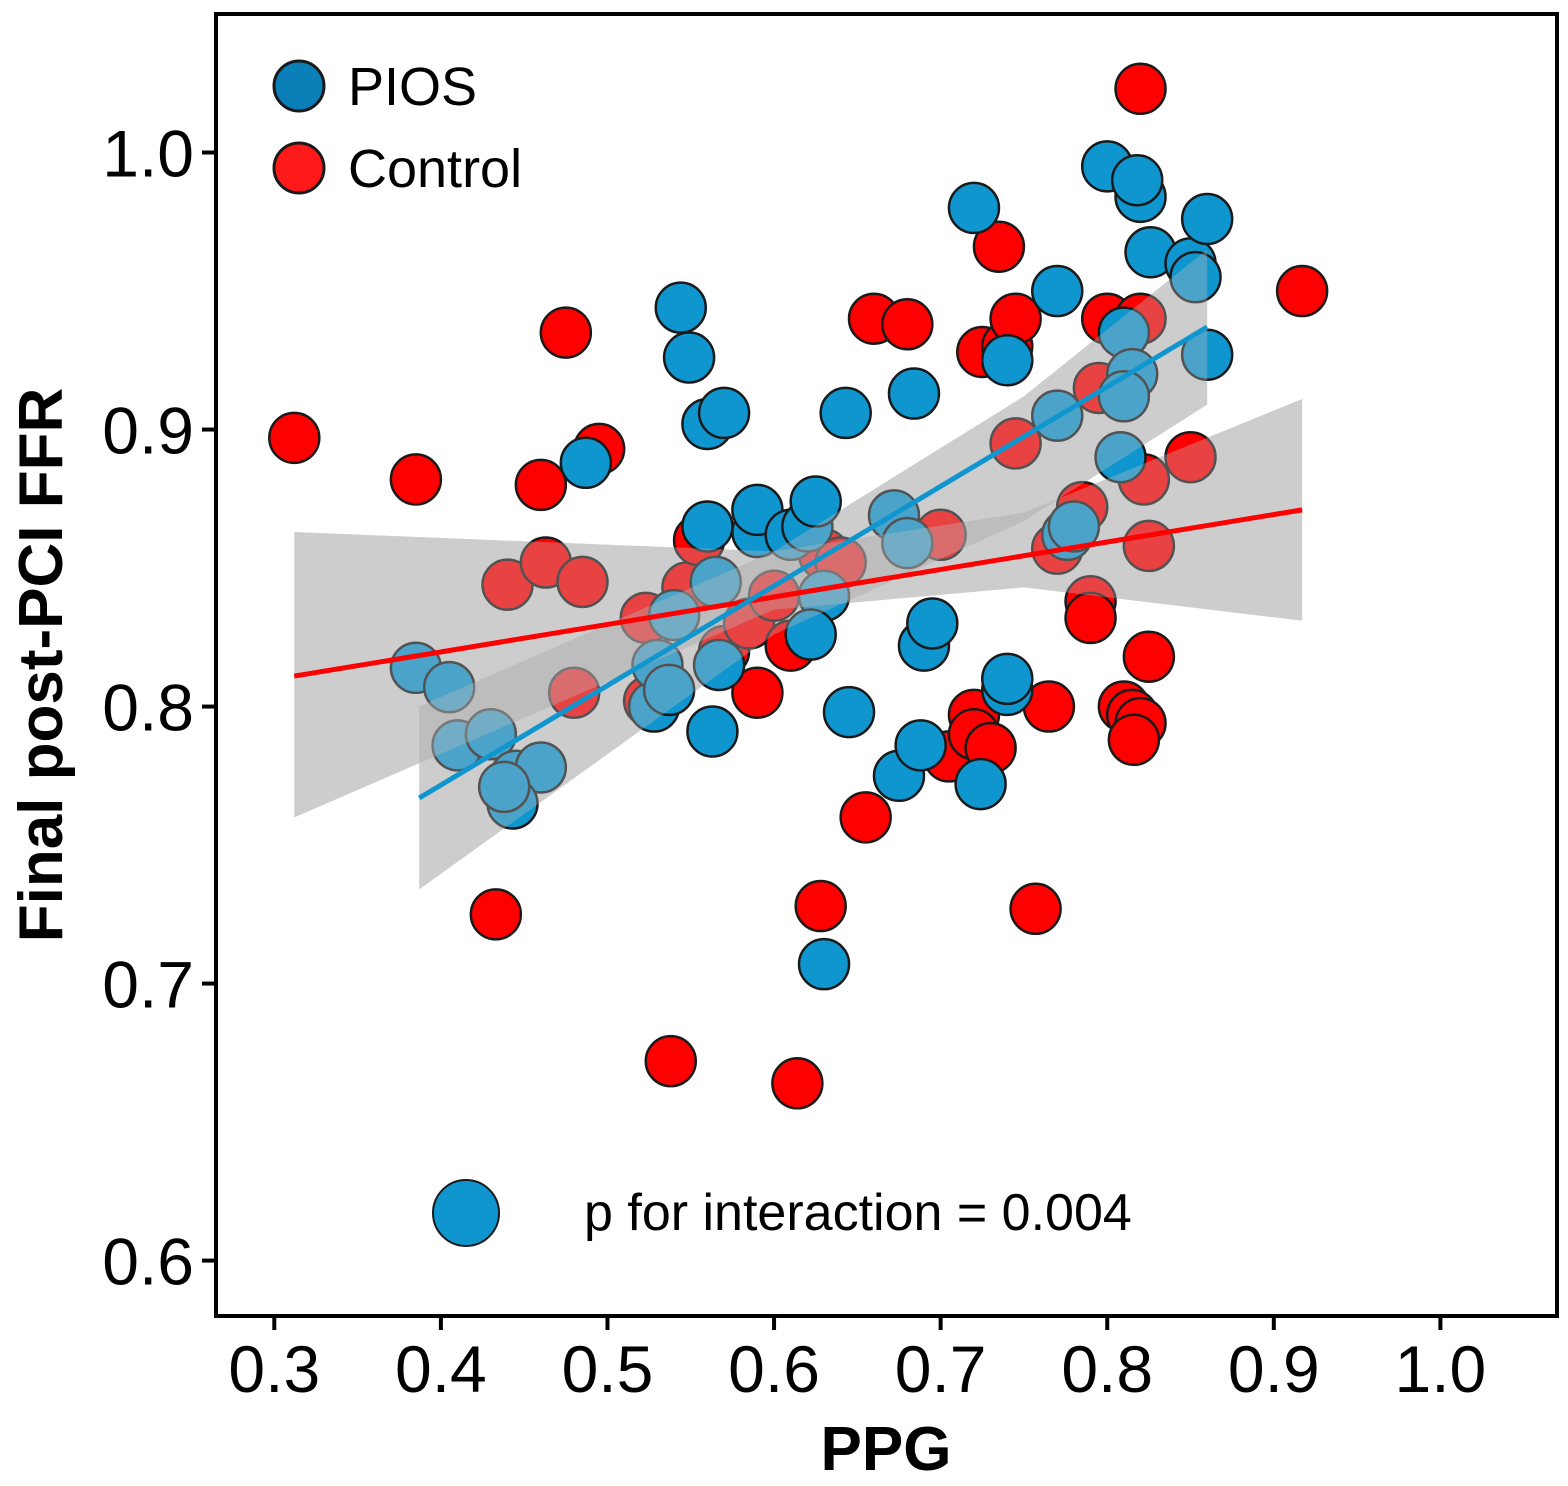 This screenshot has width=1568, height=1486. Describe the element at coordinates (466, 1213) in the screenshot. I see `annotation-marker` at that location.